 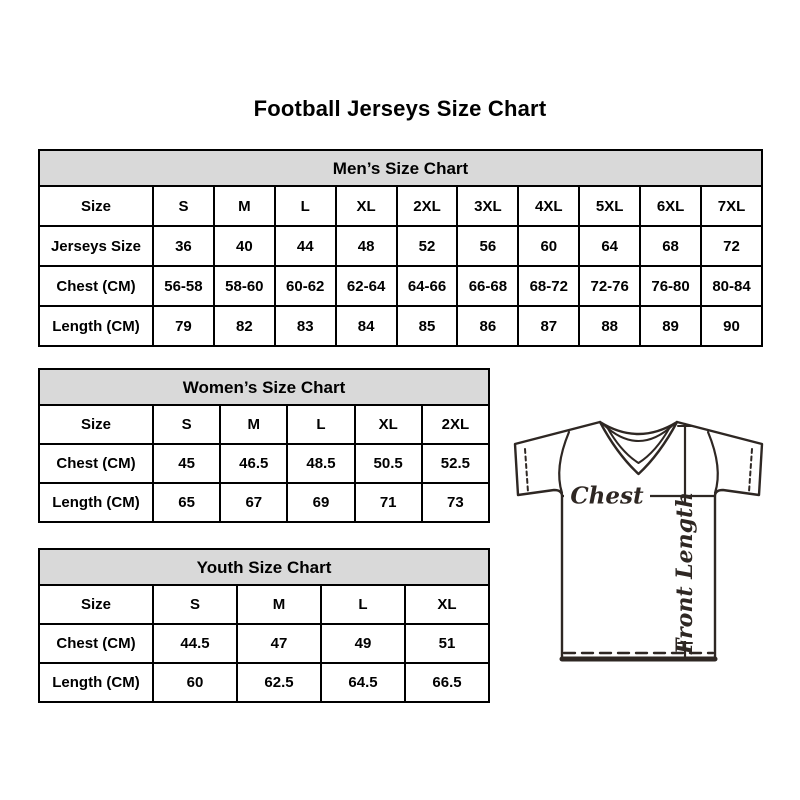 I want to click on front-length-label: Front Length, so click(x=685, y=573).